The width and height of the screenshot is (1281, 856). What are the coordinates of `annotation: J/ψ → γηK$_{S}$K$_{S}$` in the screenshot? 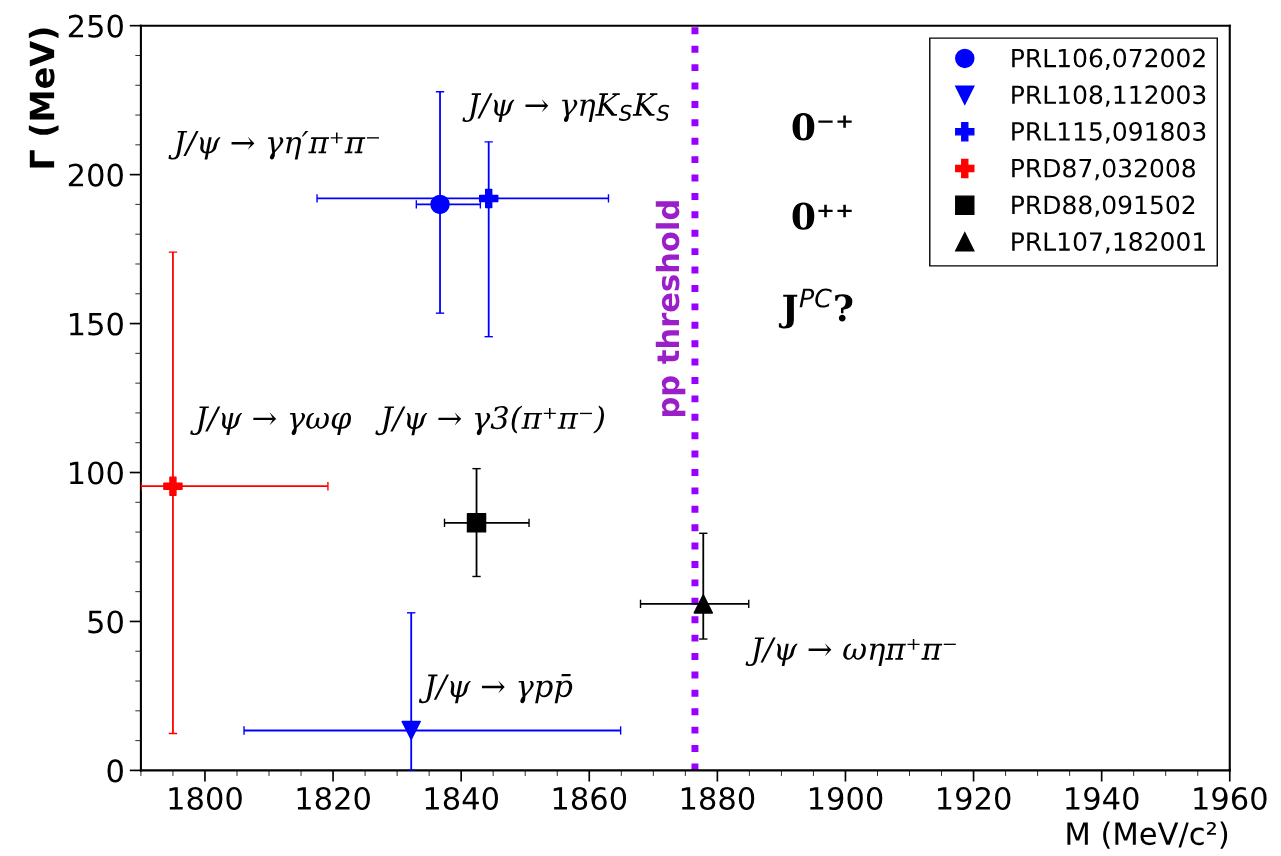 It's located at (566, 108).